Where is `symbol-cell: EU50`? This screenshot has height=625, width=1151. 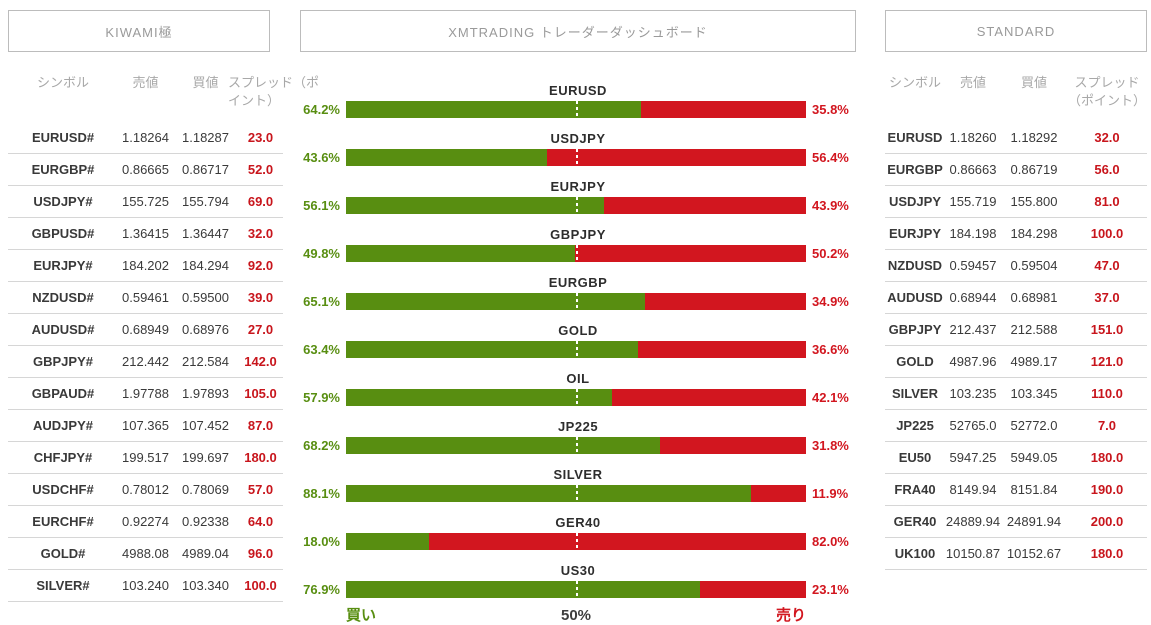
symbol-cell: EU50 is located at coordinates (915, 457).